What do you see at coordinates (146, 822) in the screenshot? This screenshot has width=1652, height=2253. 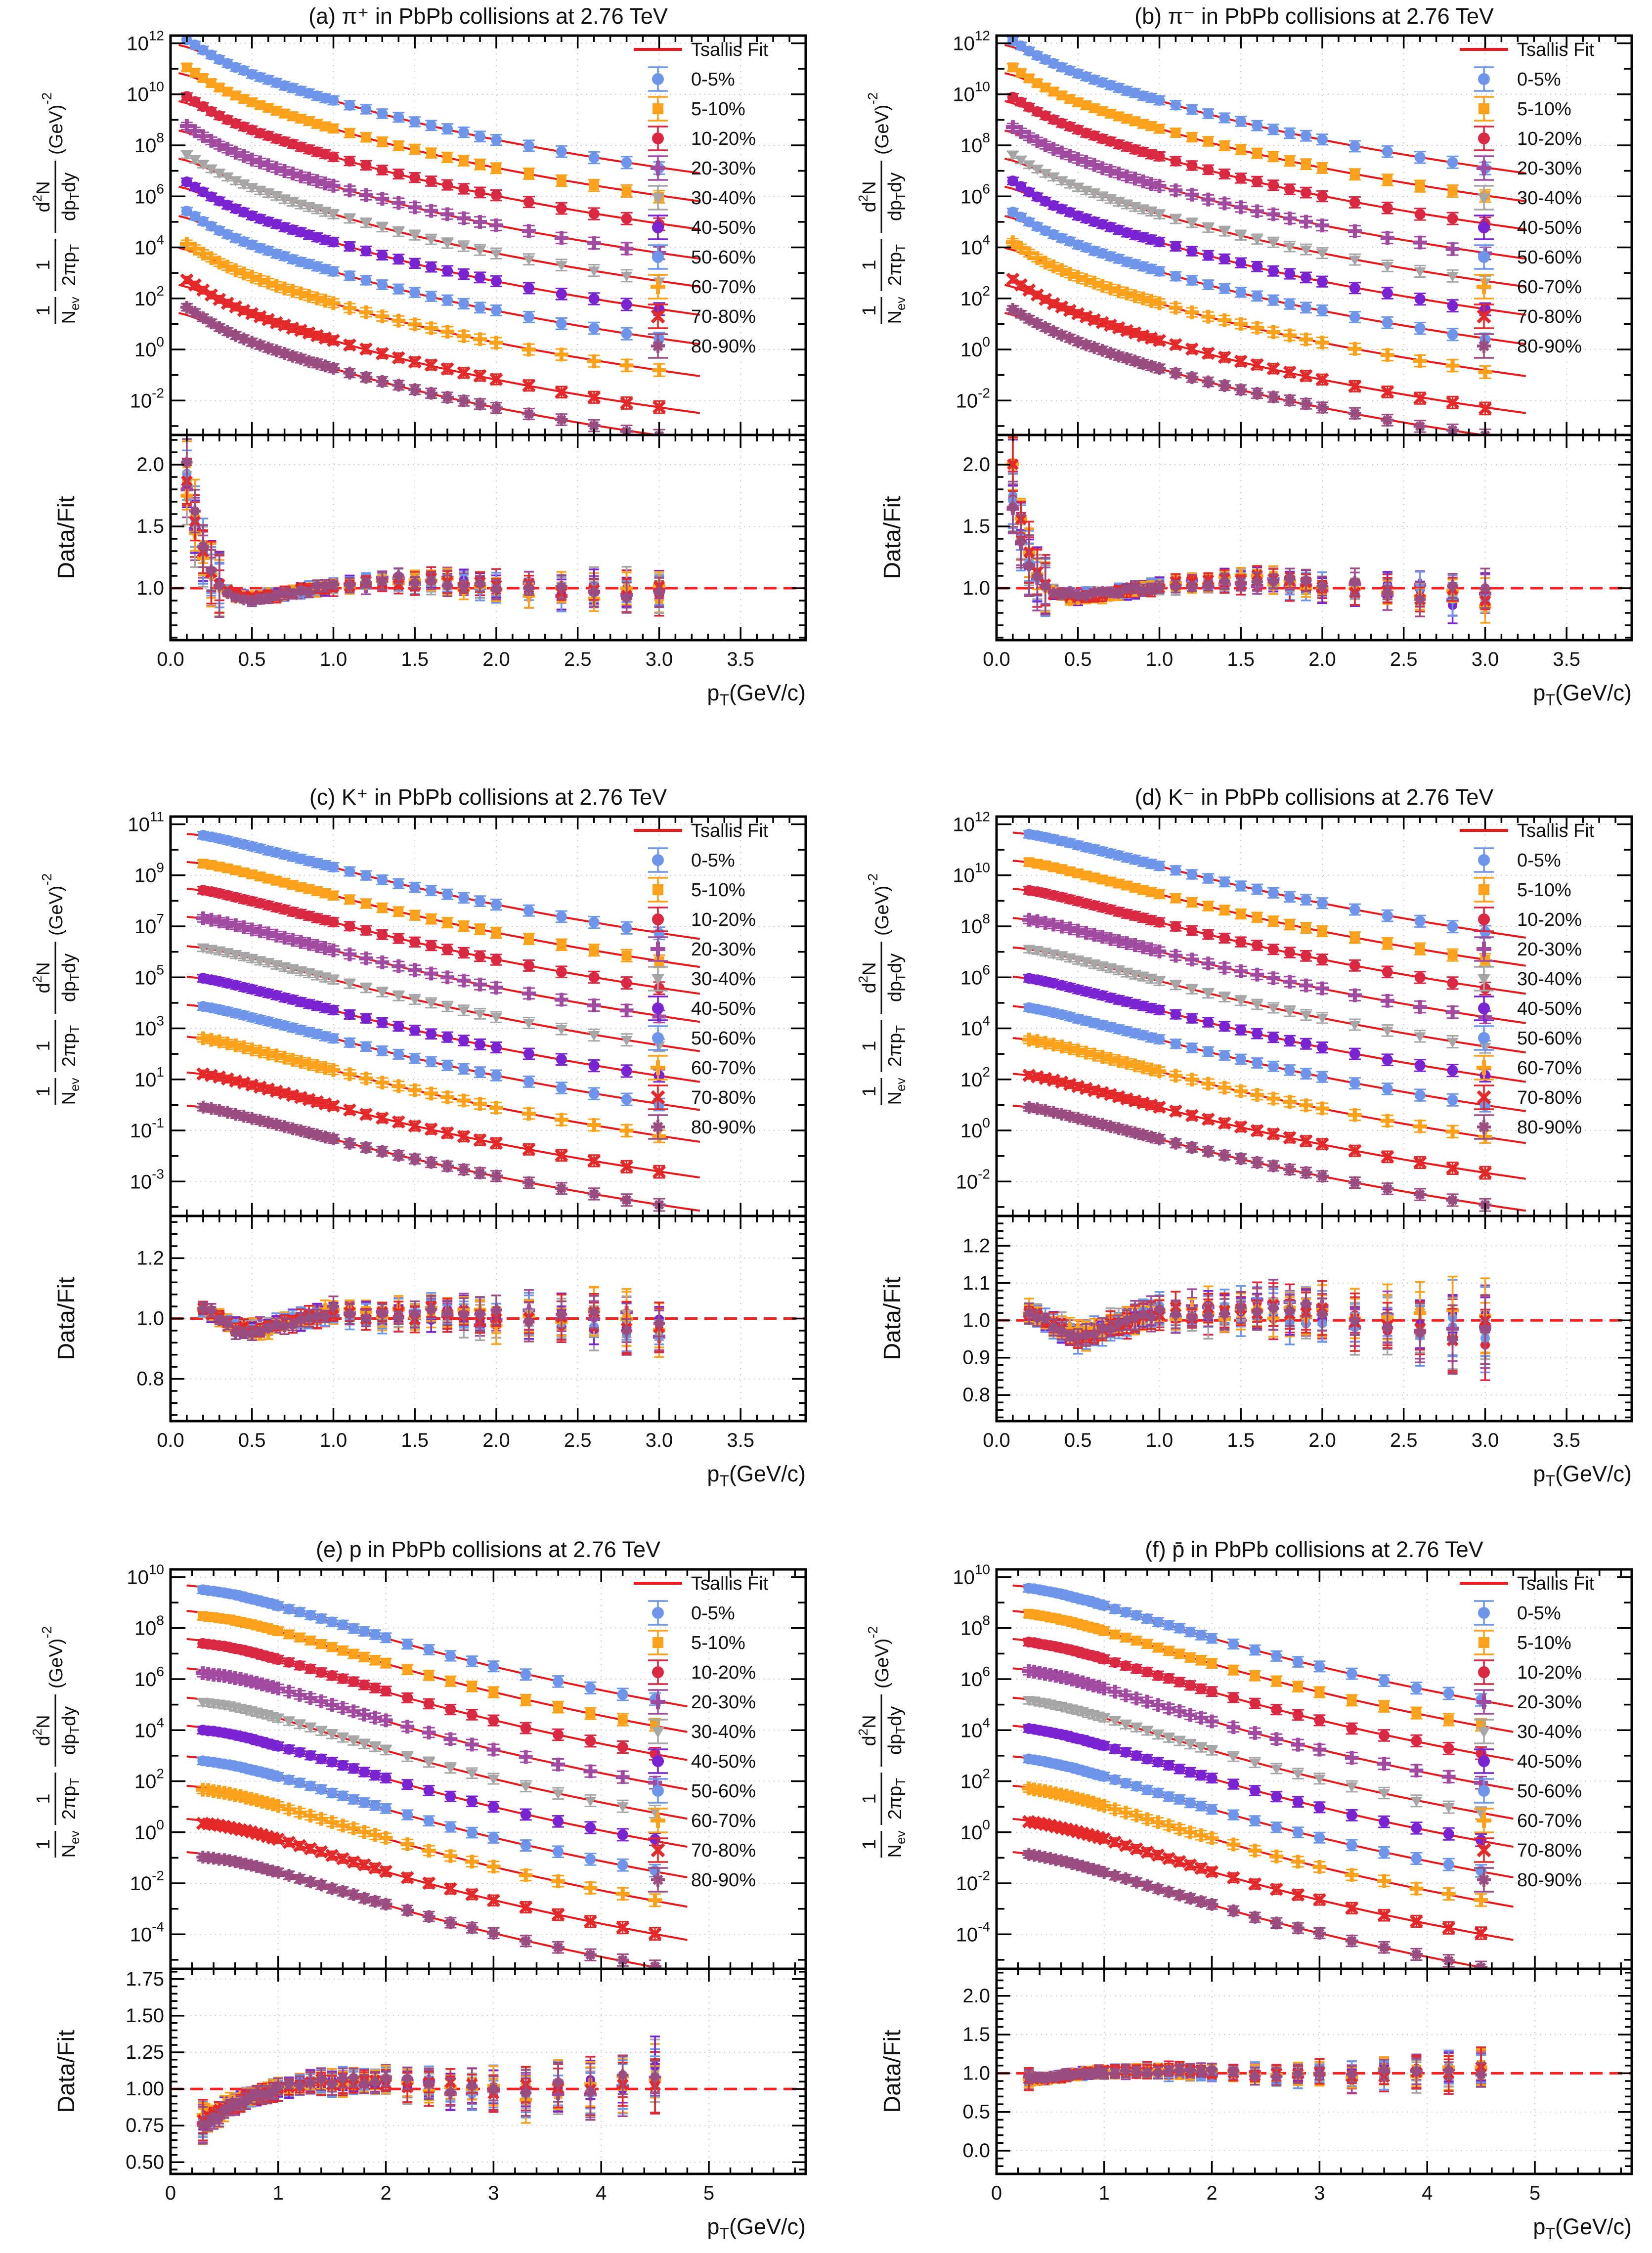 I see `svg-text: 10¹¹` at bounding box center [146, 822].